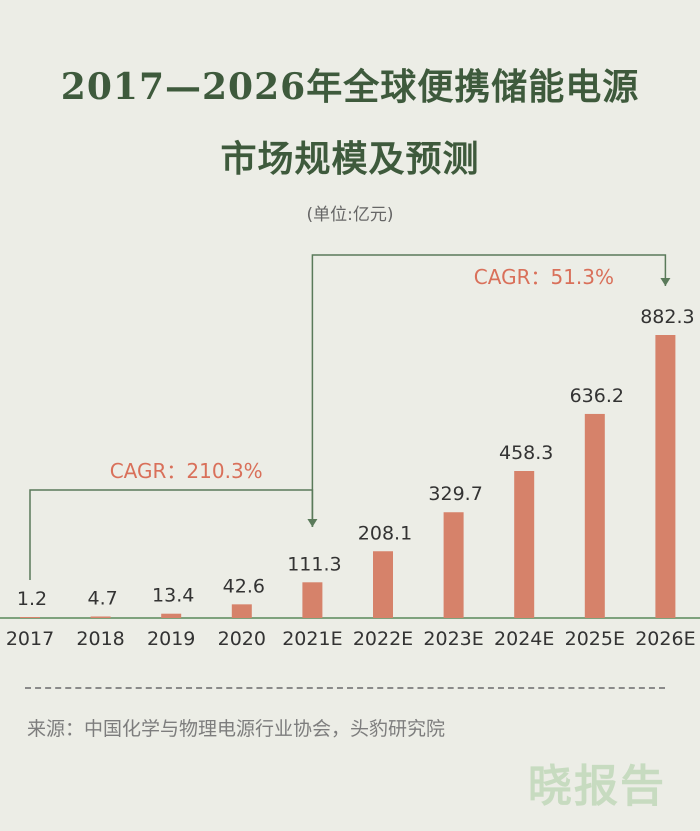  What do you see at coordinates (186, 471) in the screenshot?
I see `cagr-label-1: CAGR：210.3%` at bounding box center [186, 471].